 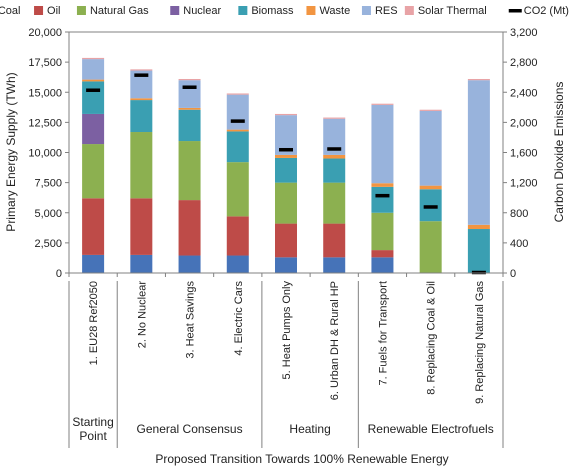 I want to click on y2-tick-label: 0, so click(x=513, y=274).